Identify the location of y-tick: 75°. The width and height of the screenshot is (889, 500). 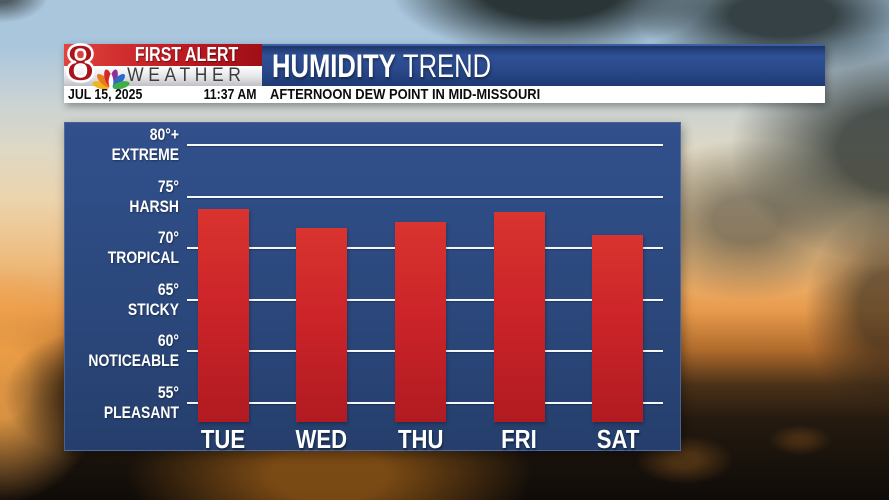
(168, 186).